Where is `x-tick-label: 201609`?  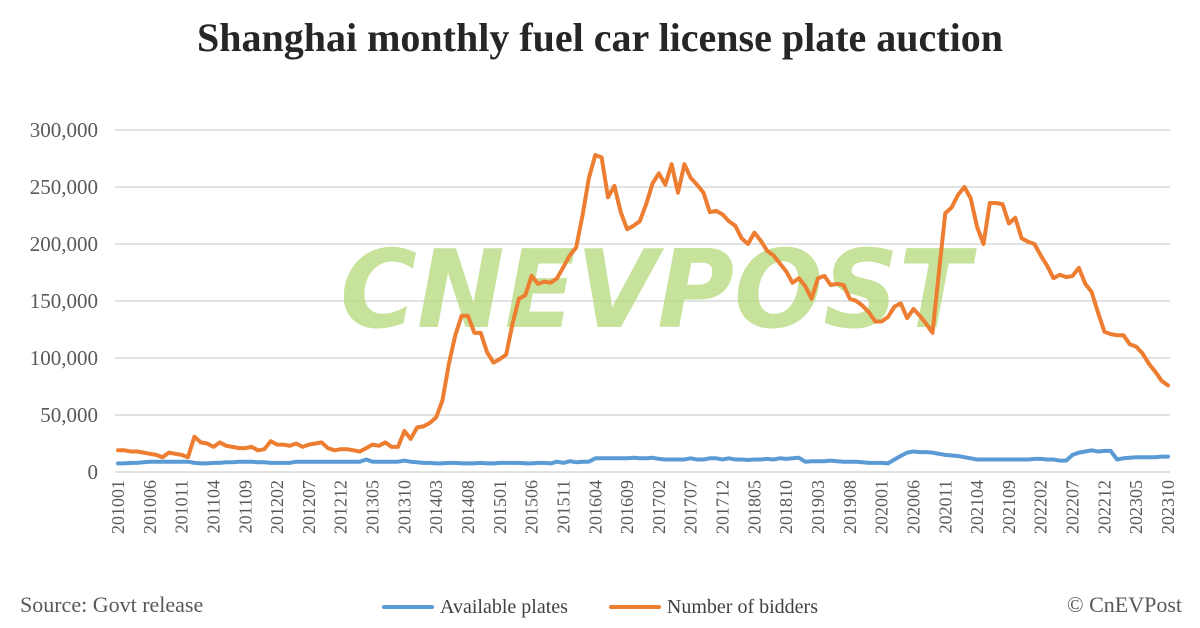 x-tick-label: 201609 is located at coordinates (627, 507).